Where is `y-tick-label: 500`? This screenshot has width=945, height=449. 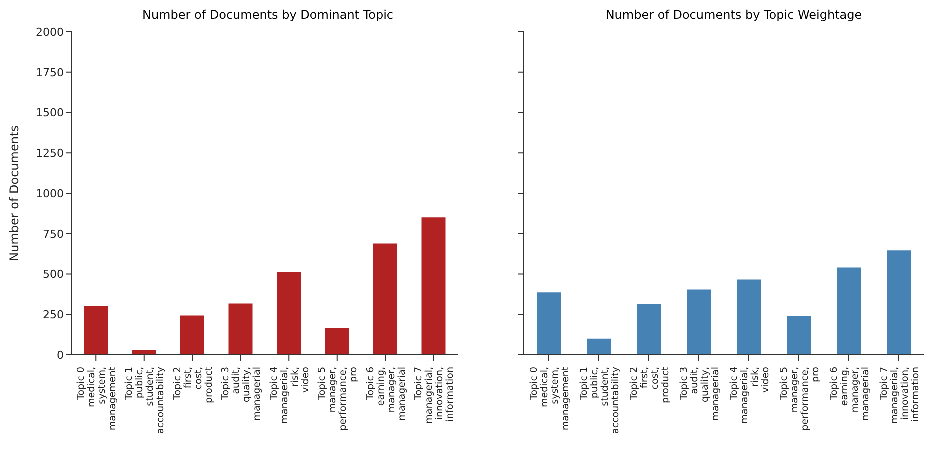
y-tick-label: 500 is located at coordinates (53, 275).